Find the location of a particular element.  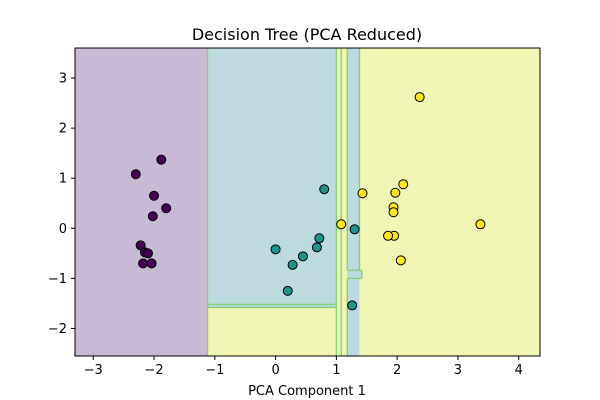

y-tick-label: 1 is located at coordinates (63, 179).